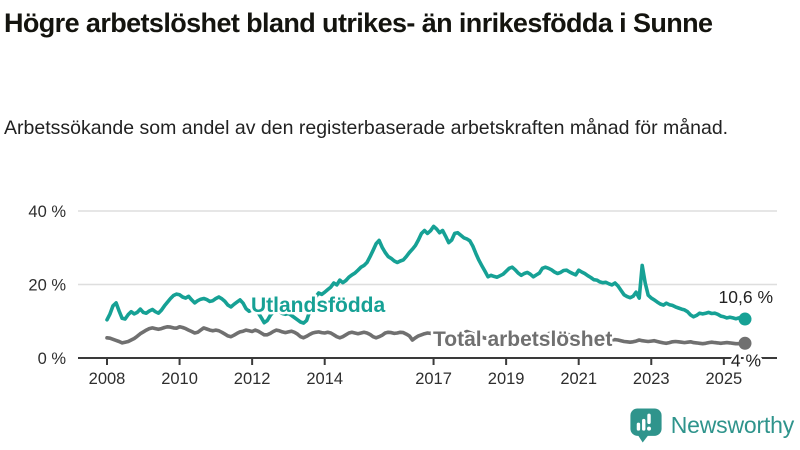 The height and width of the screenshot is (450, 800). Describe the element at coordinates (318, 305) in the screenshot. I see `series-label-utlandsfodda: Utlandsfödda` at that location.